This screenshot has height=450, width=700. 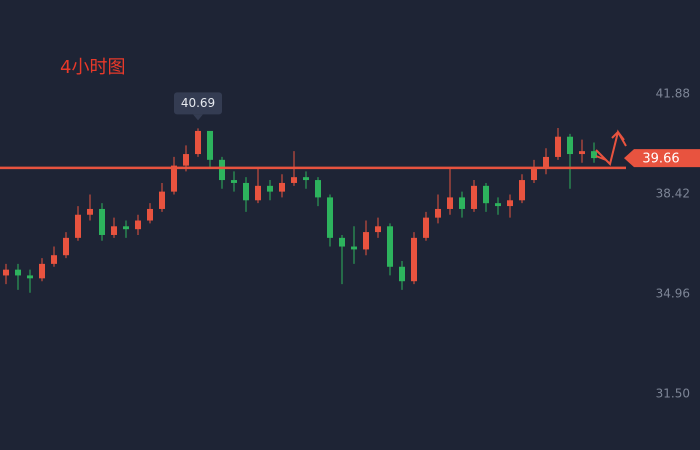 I want to click on peak-label-box, so click(x=198, y=103).